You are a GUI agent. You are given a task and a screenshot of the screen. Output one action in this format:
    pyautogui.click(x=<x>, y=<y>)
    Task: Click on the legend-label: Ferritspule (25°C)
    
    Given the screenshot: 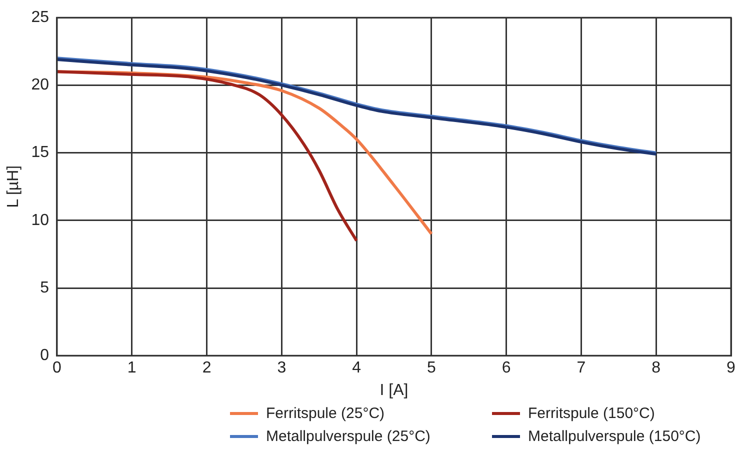 What is the action you would take?
    pyautogui.click(x=325, y=413)
    